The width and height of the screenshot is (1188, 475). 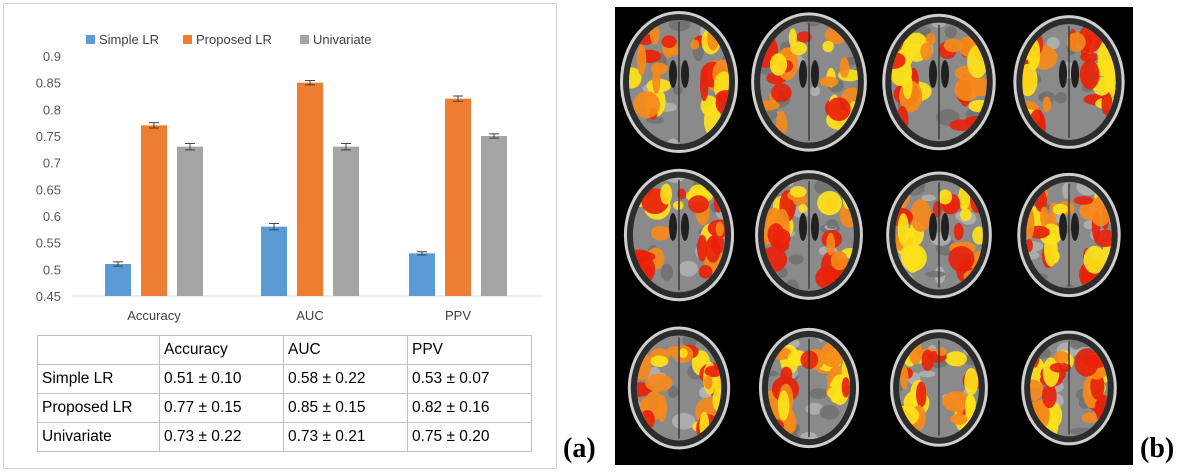 What do you see at coordinates (579, 448) in the screenshot?
I see `panel-label-a: (a)` at bounding box center [579, 448].